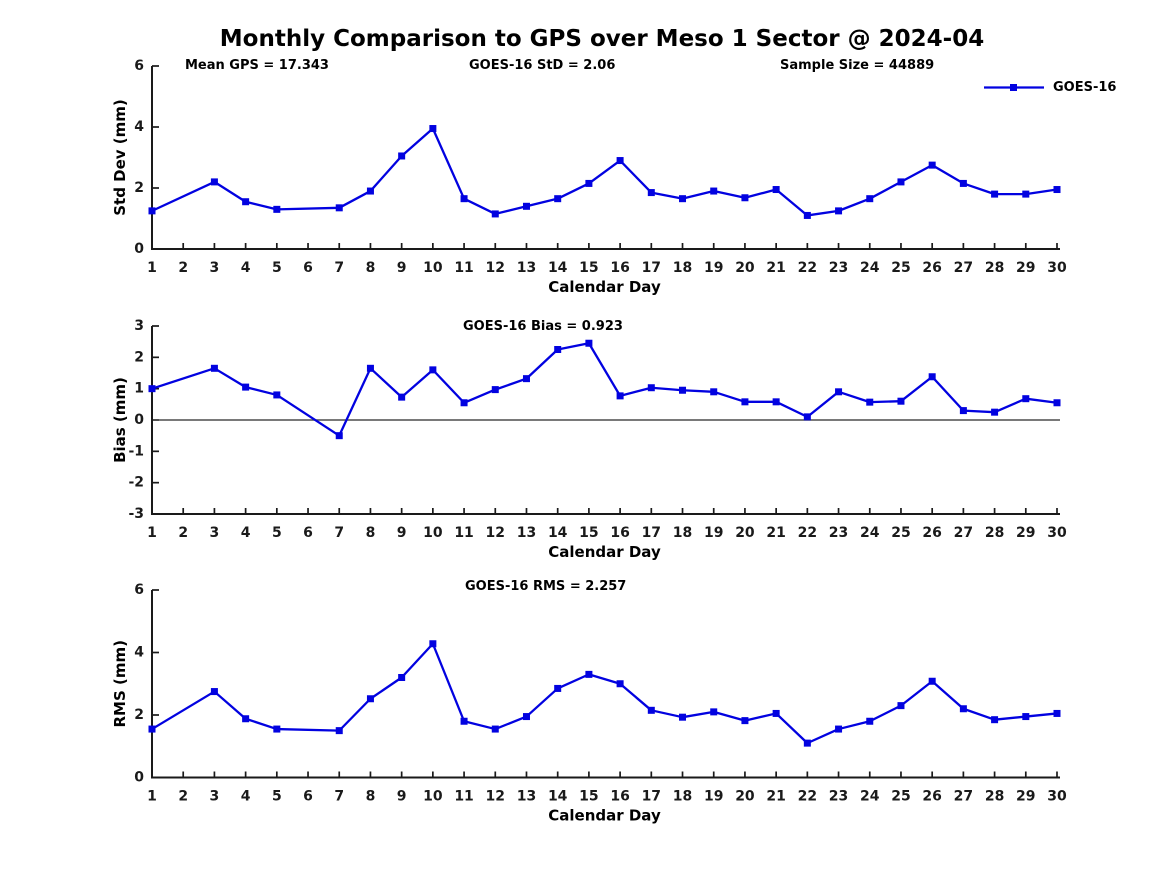 Image resolution: width=1167 pixels, height=875 pixels. What do you see at coordinates (1057, 533) in the screenshot?
I see `x-tick-label: 30` at bounding box center [1057, 533].